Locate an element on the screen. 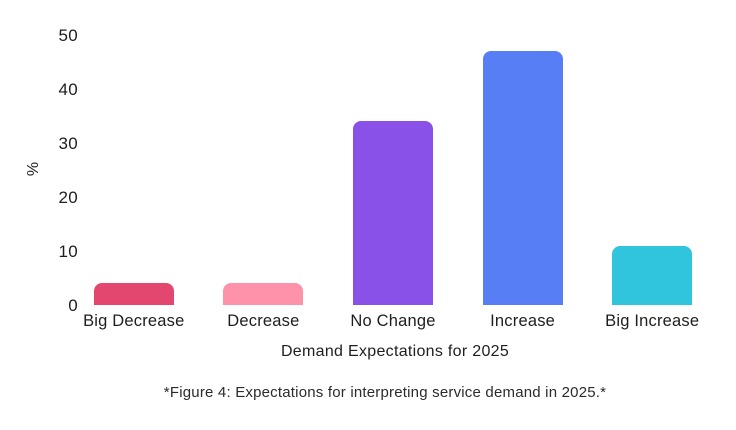 Image resolution: width=736 pixels, height=430 pixels. y-tick-label: 50 is located at coordinates (68, 35).